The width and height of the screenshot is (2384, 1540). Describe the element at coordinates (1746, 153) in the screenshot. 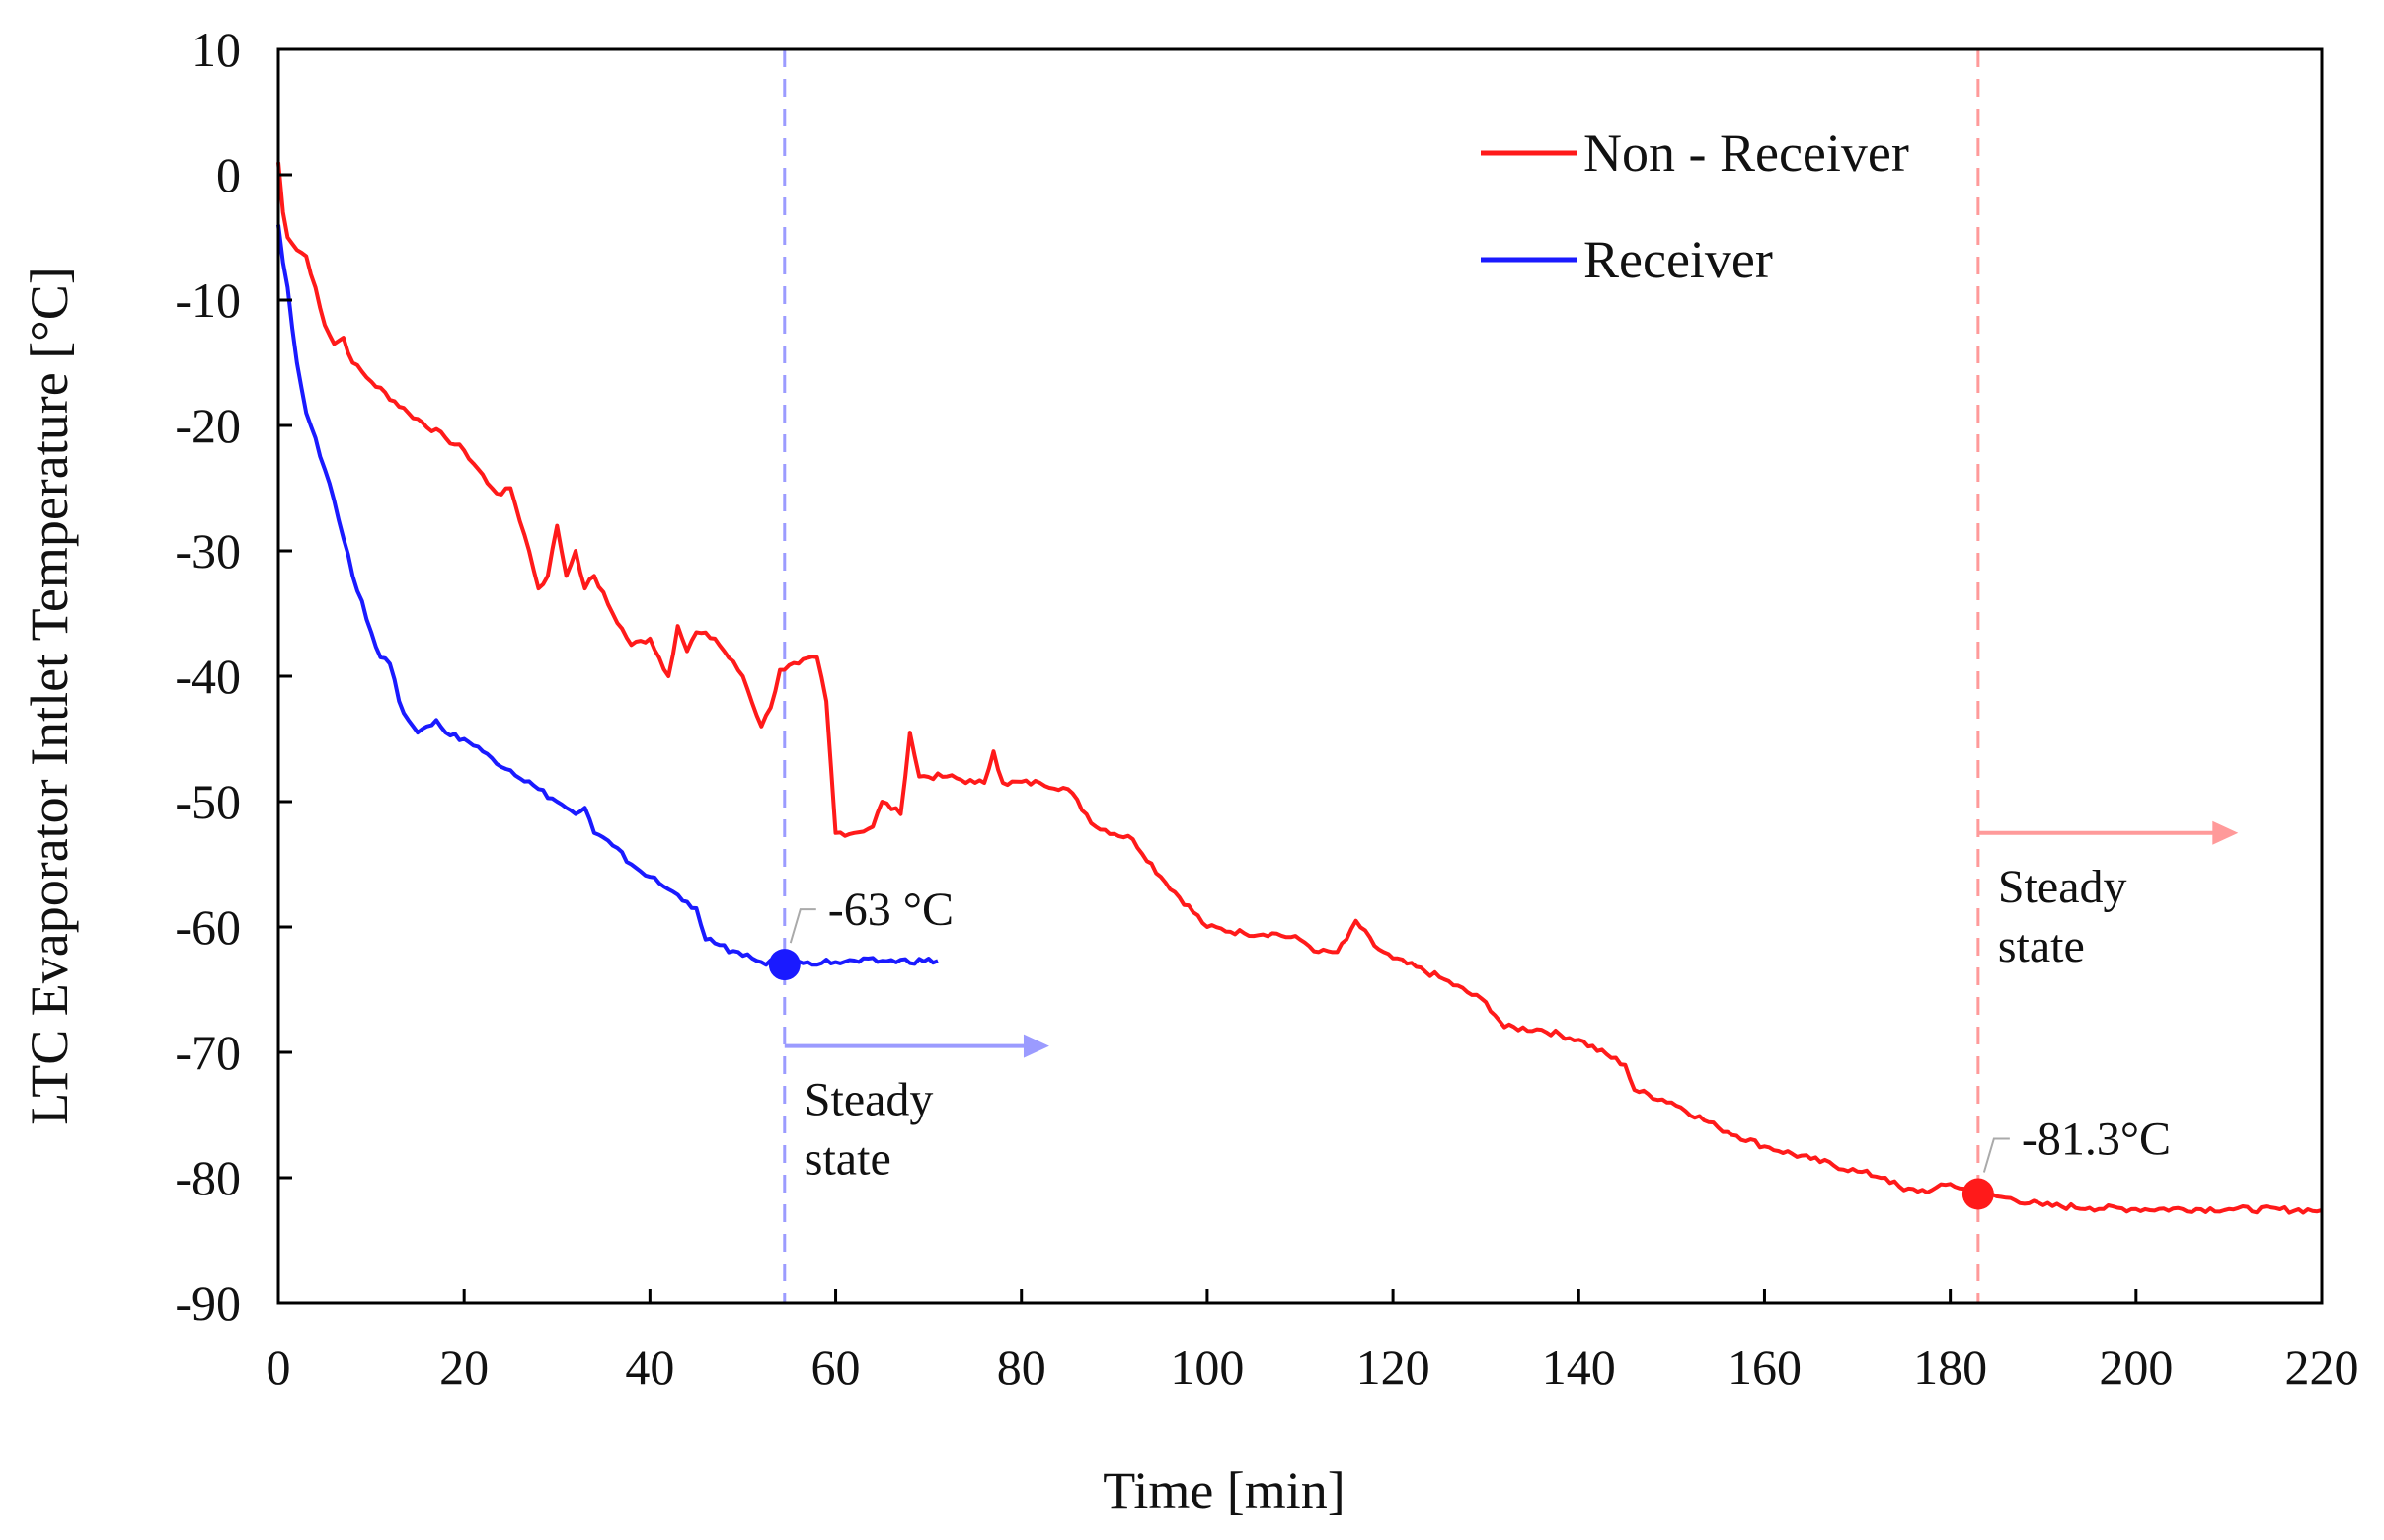

I see `legend-label: Non - Receiver` at that location.